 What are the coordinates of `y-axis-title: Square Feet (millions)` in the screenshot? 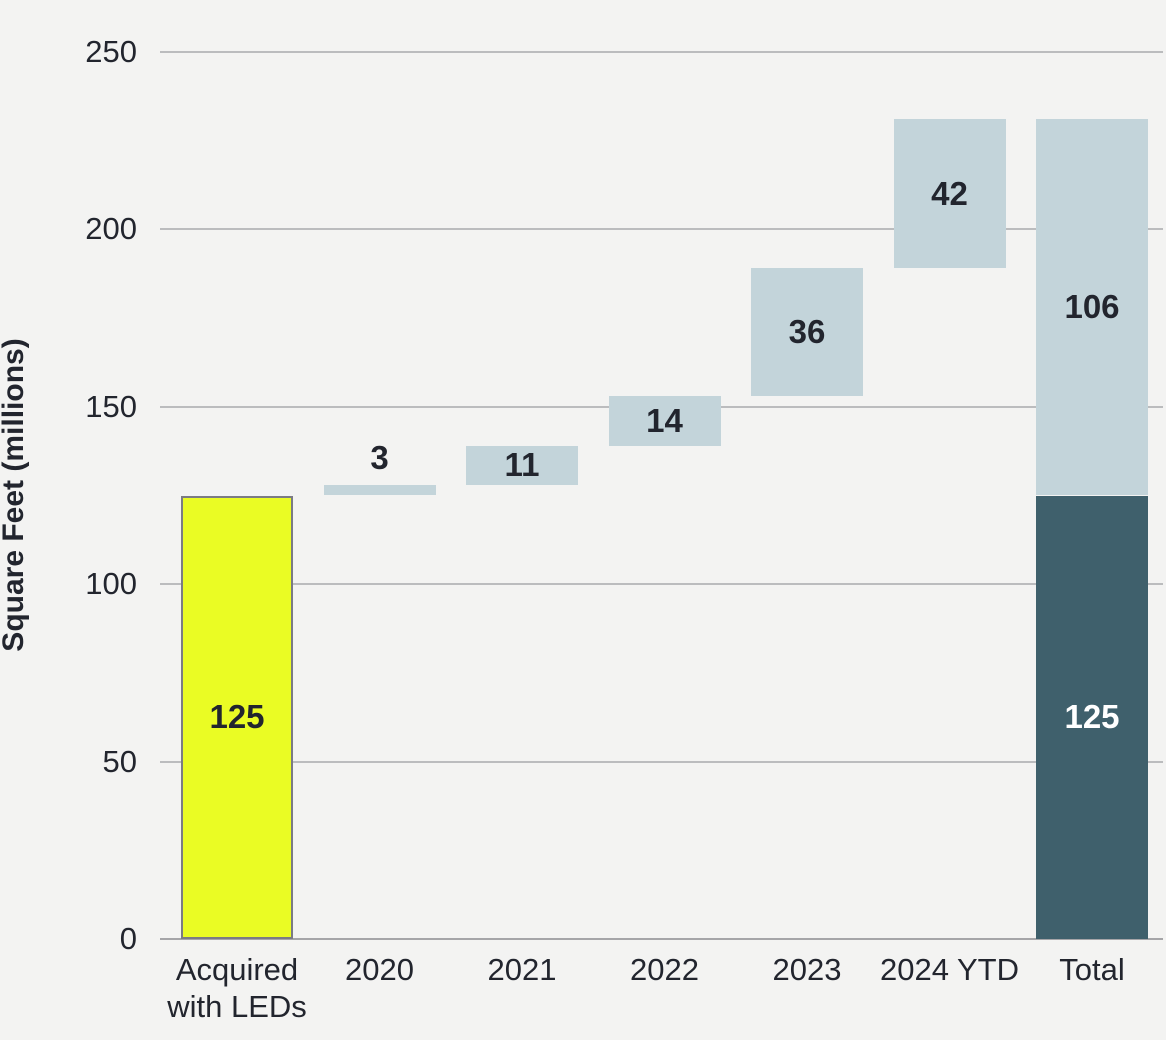 It's located at (15, 495).